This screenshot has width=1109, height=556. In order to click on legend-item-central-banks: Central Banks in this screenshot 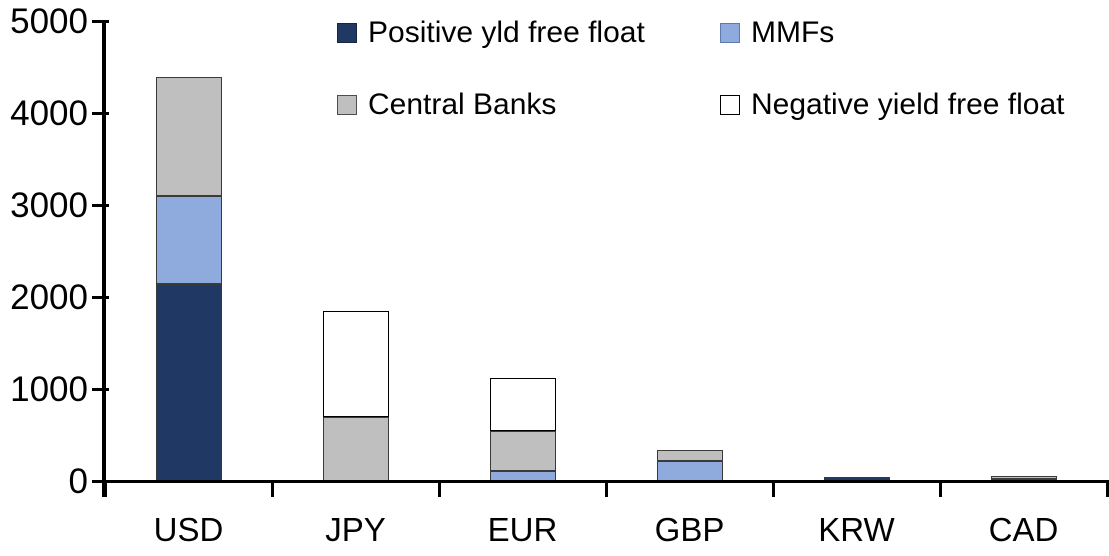, I will do `click(446, 105)`.